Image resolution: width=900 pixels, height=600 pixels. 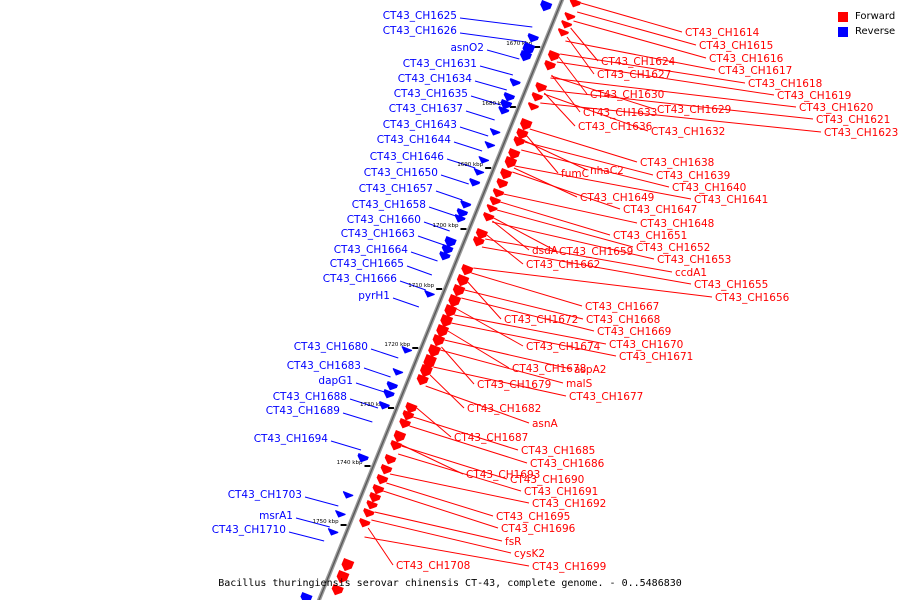 I want to click on reverse-gene-label: CT43_CH1657, so click(x=396, y=189).